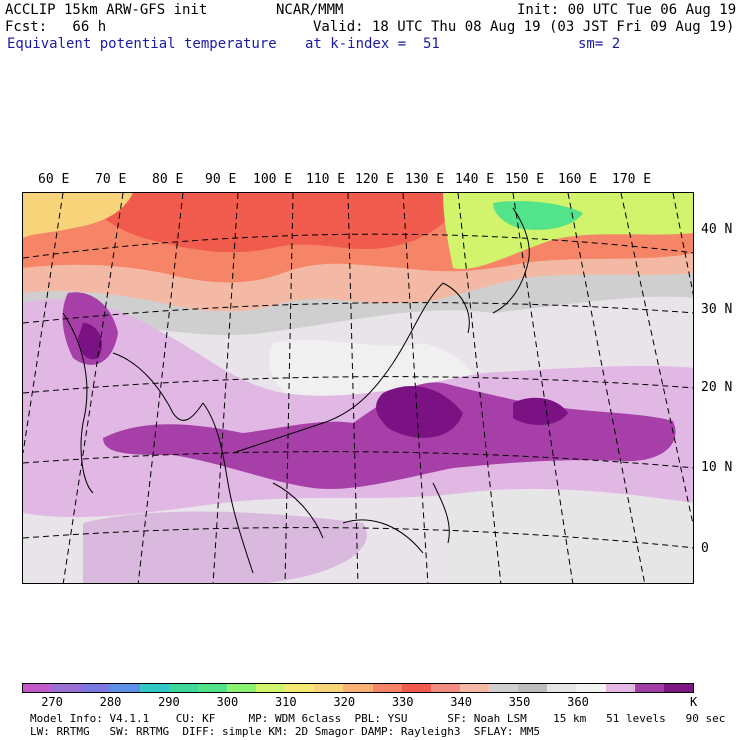 This screenshot has height=740, width=740. Describe the element at coordinates (717, 229) in the screenshot. I see `latitude-label: 40 N` at that location.